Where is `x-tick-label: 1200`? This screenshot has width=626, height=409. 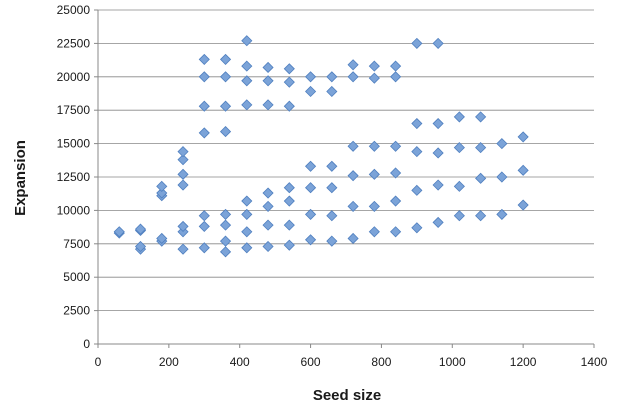 x-tick-label: 1200 is located at coordinates (523, 362).